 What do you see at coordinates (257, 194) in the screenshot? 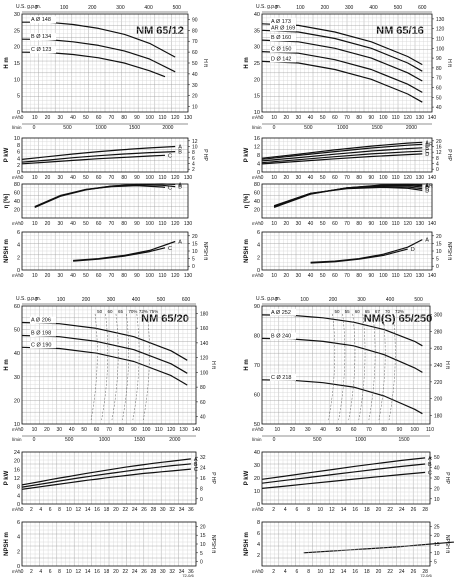
I see `y-tick-label: 60` at bounding box center [257, 194].